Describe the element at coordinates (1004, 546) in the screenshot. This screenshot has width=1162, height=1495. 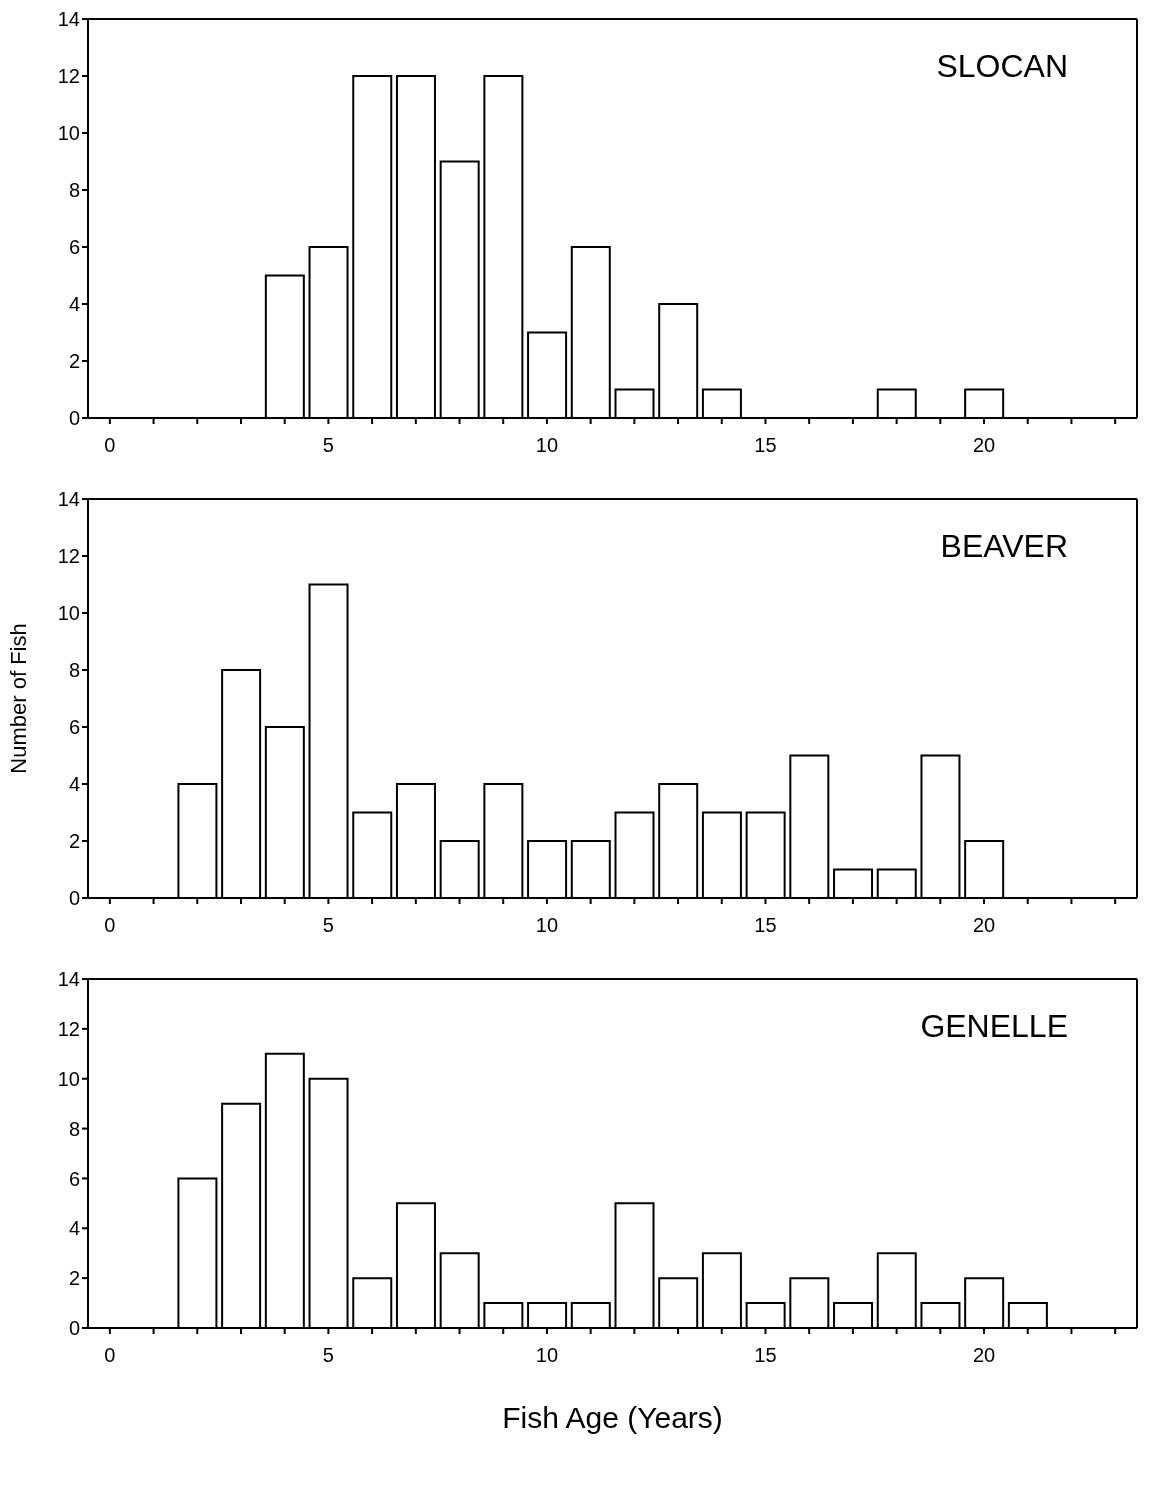
I see `text: BEAVER` at that location.